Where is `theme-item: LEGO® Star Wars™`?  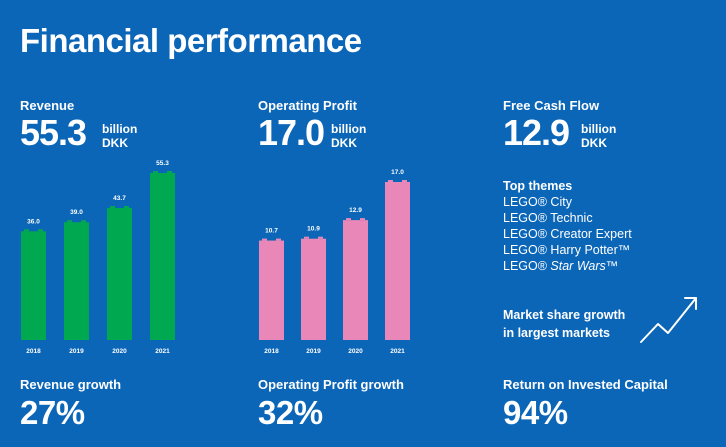
theme-item: LEGO® Star Wars™ is located at coordinates (567, 266).